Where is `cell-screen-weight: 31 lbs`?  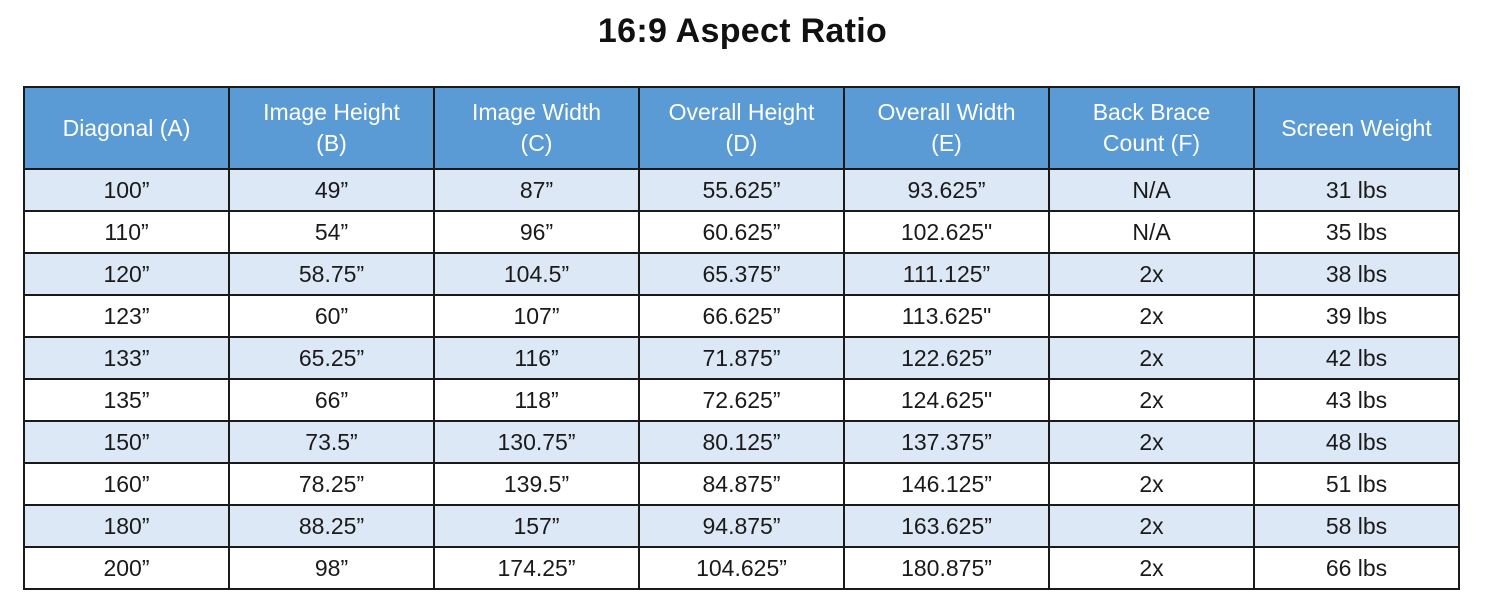
cell-screen-weight: 31 lbs is located at coordinates (1356, 190).